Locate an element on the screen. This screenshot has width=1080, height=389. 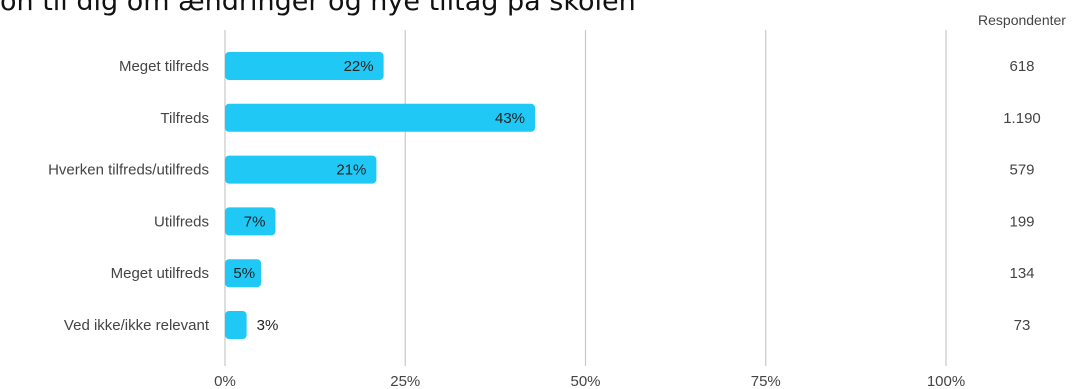
bar-value-label: 21% is located at coordinates (351, 170).